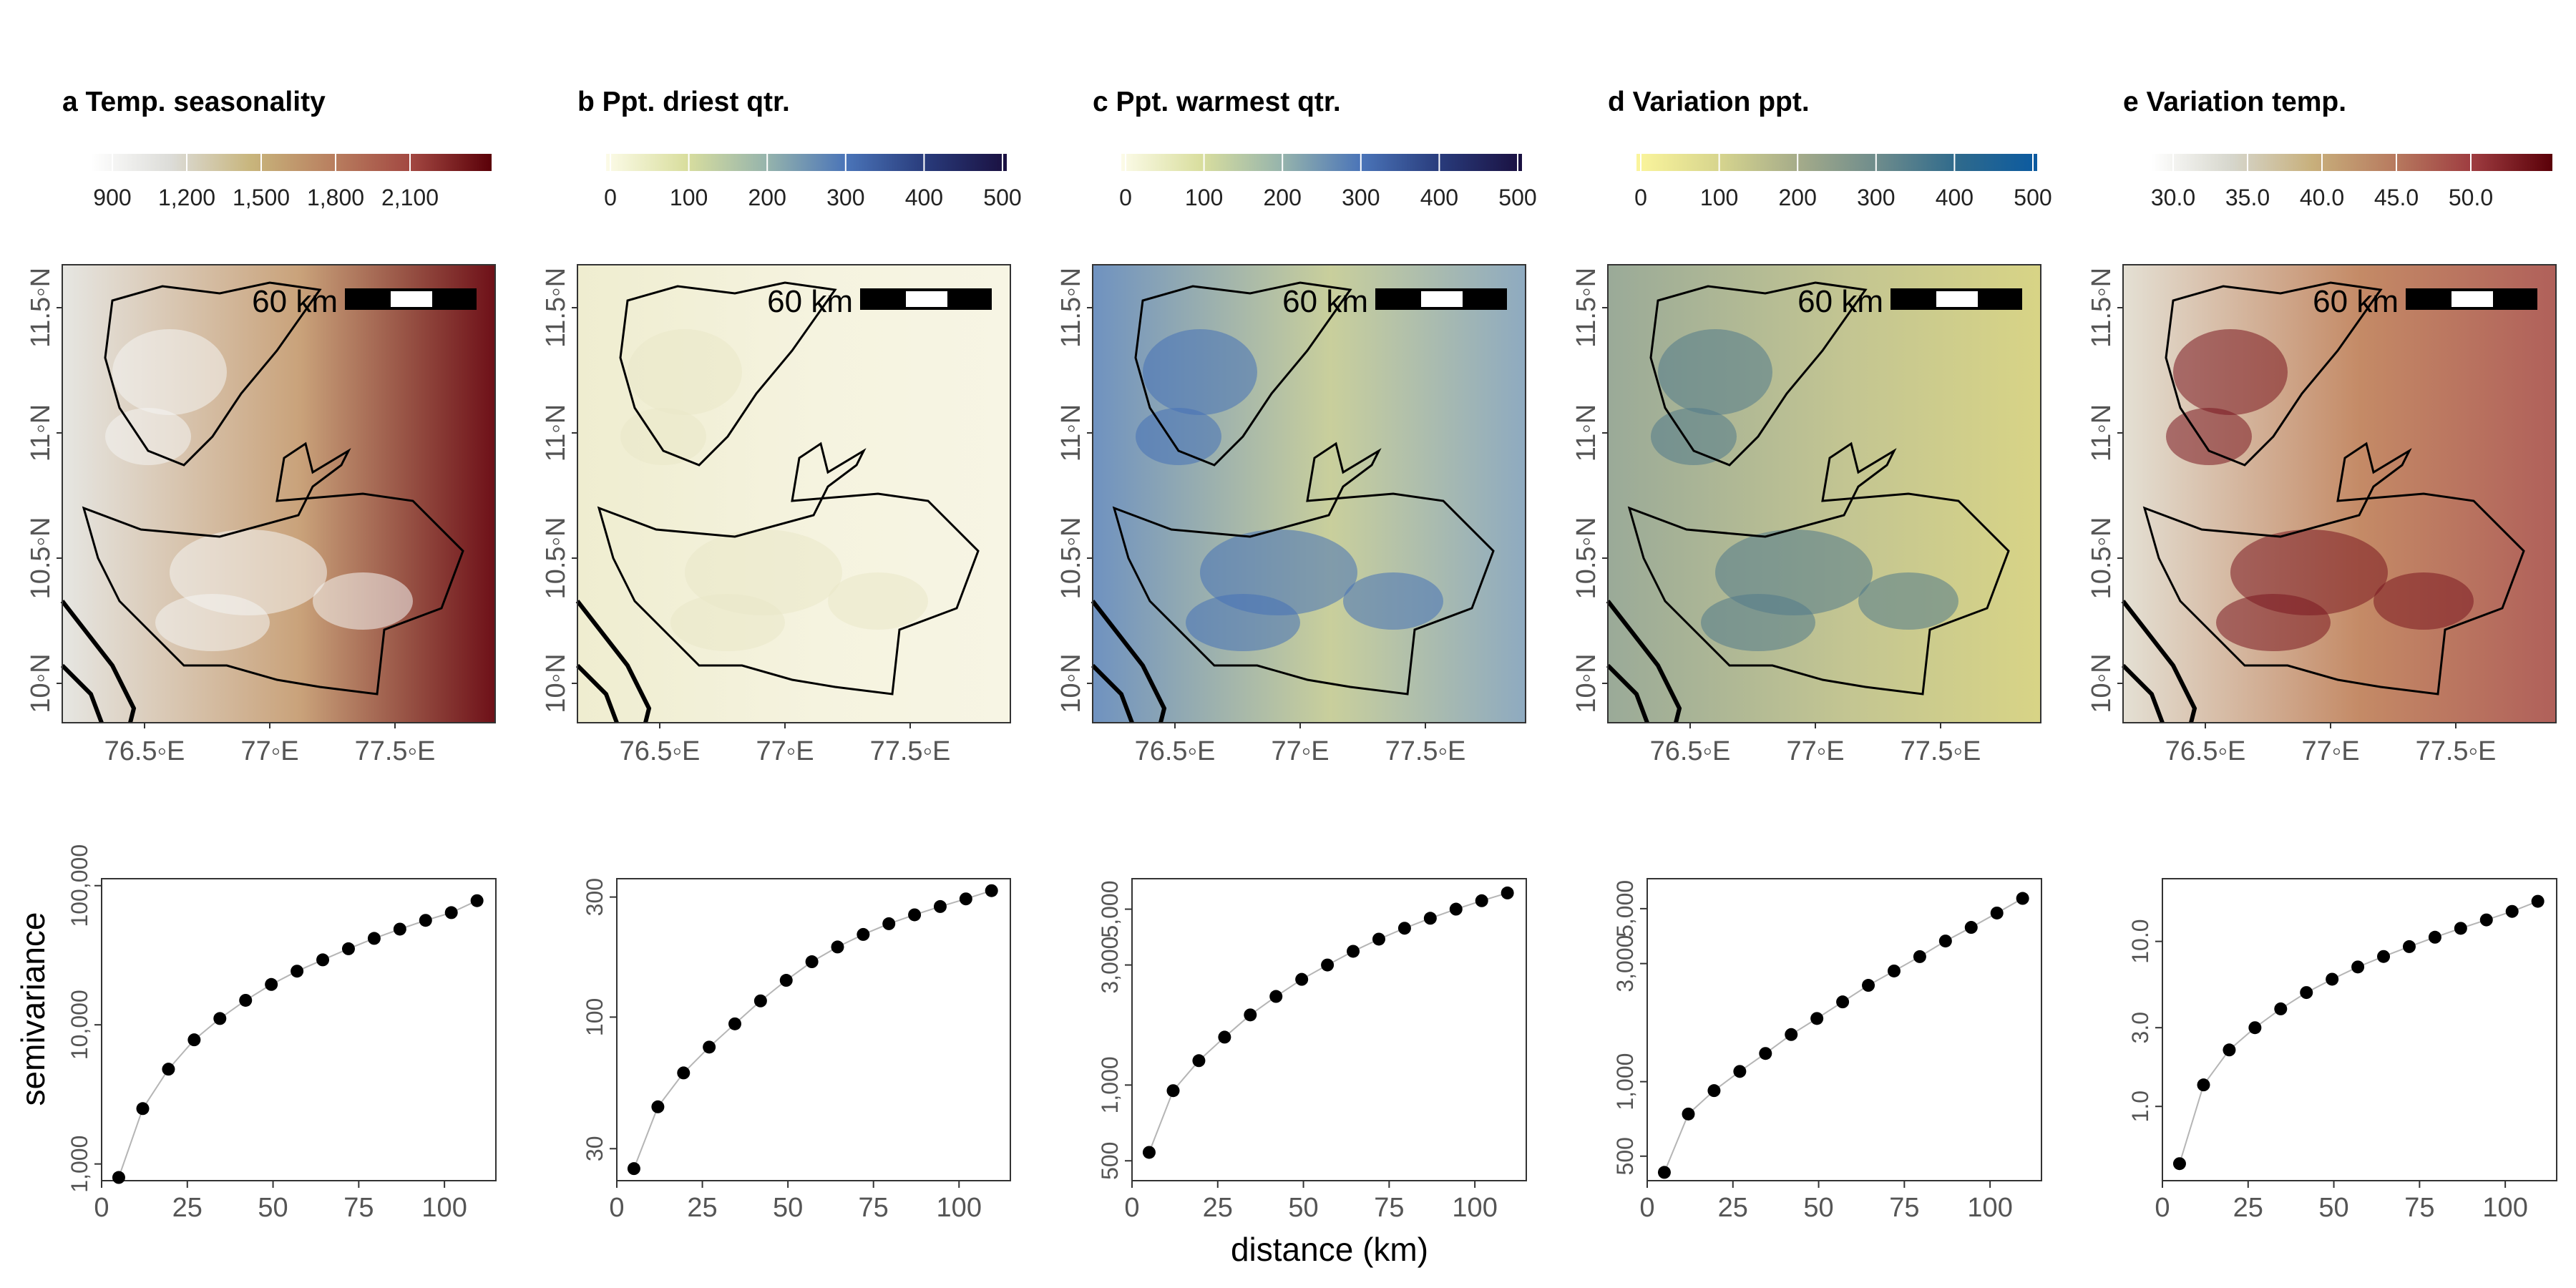 The height and width of the screenshot is (1288, 2576). What do you see at coordinates (767, 197) in the screenshot?
I see `colorbar-tick-label: 200` at bounding box center [767, 197].